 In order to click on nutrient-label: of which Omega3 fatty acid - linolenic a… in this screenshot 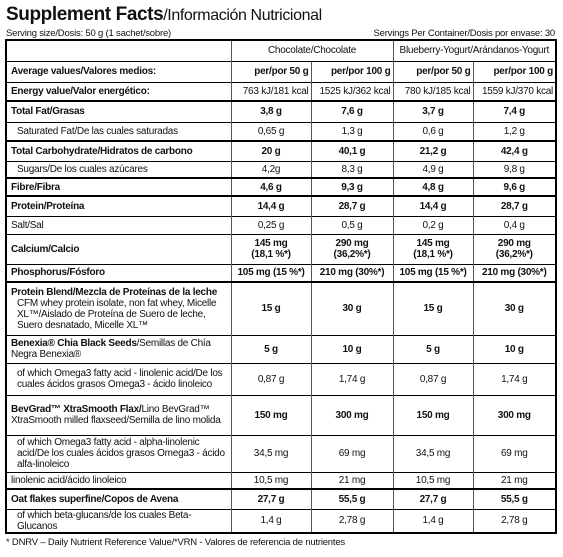, I will do `click(118, 378)`.